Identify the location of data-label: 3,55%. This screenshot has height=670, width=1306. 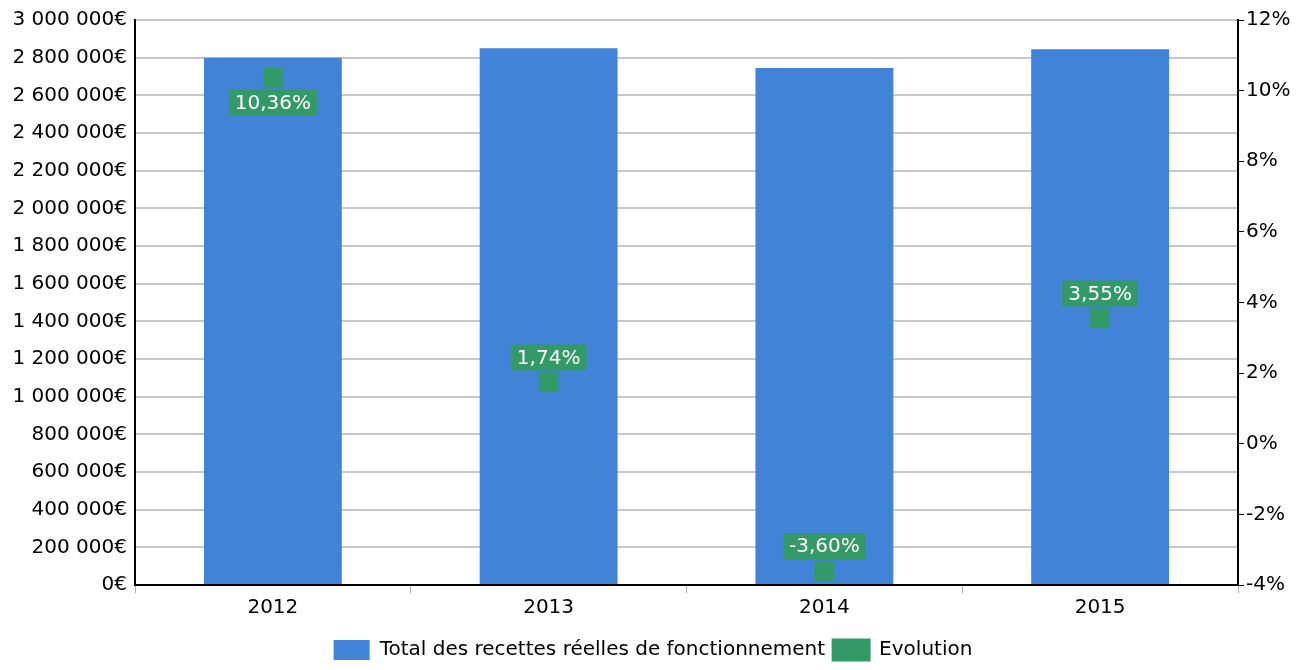
(1100, 292).